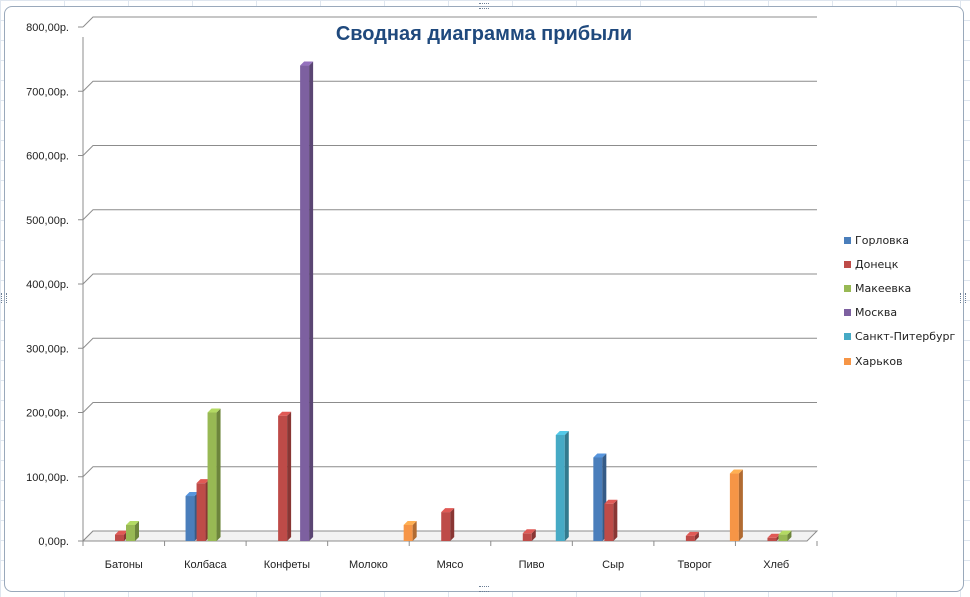 The width and height of the screenshot is (970, 597). Describe the element at coordinates (484, 34) in the screenshot. I see `chart-title: Сводная диаграмма прибыли` at that location.